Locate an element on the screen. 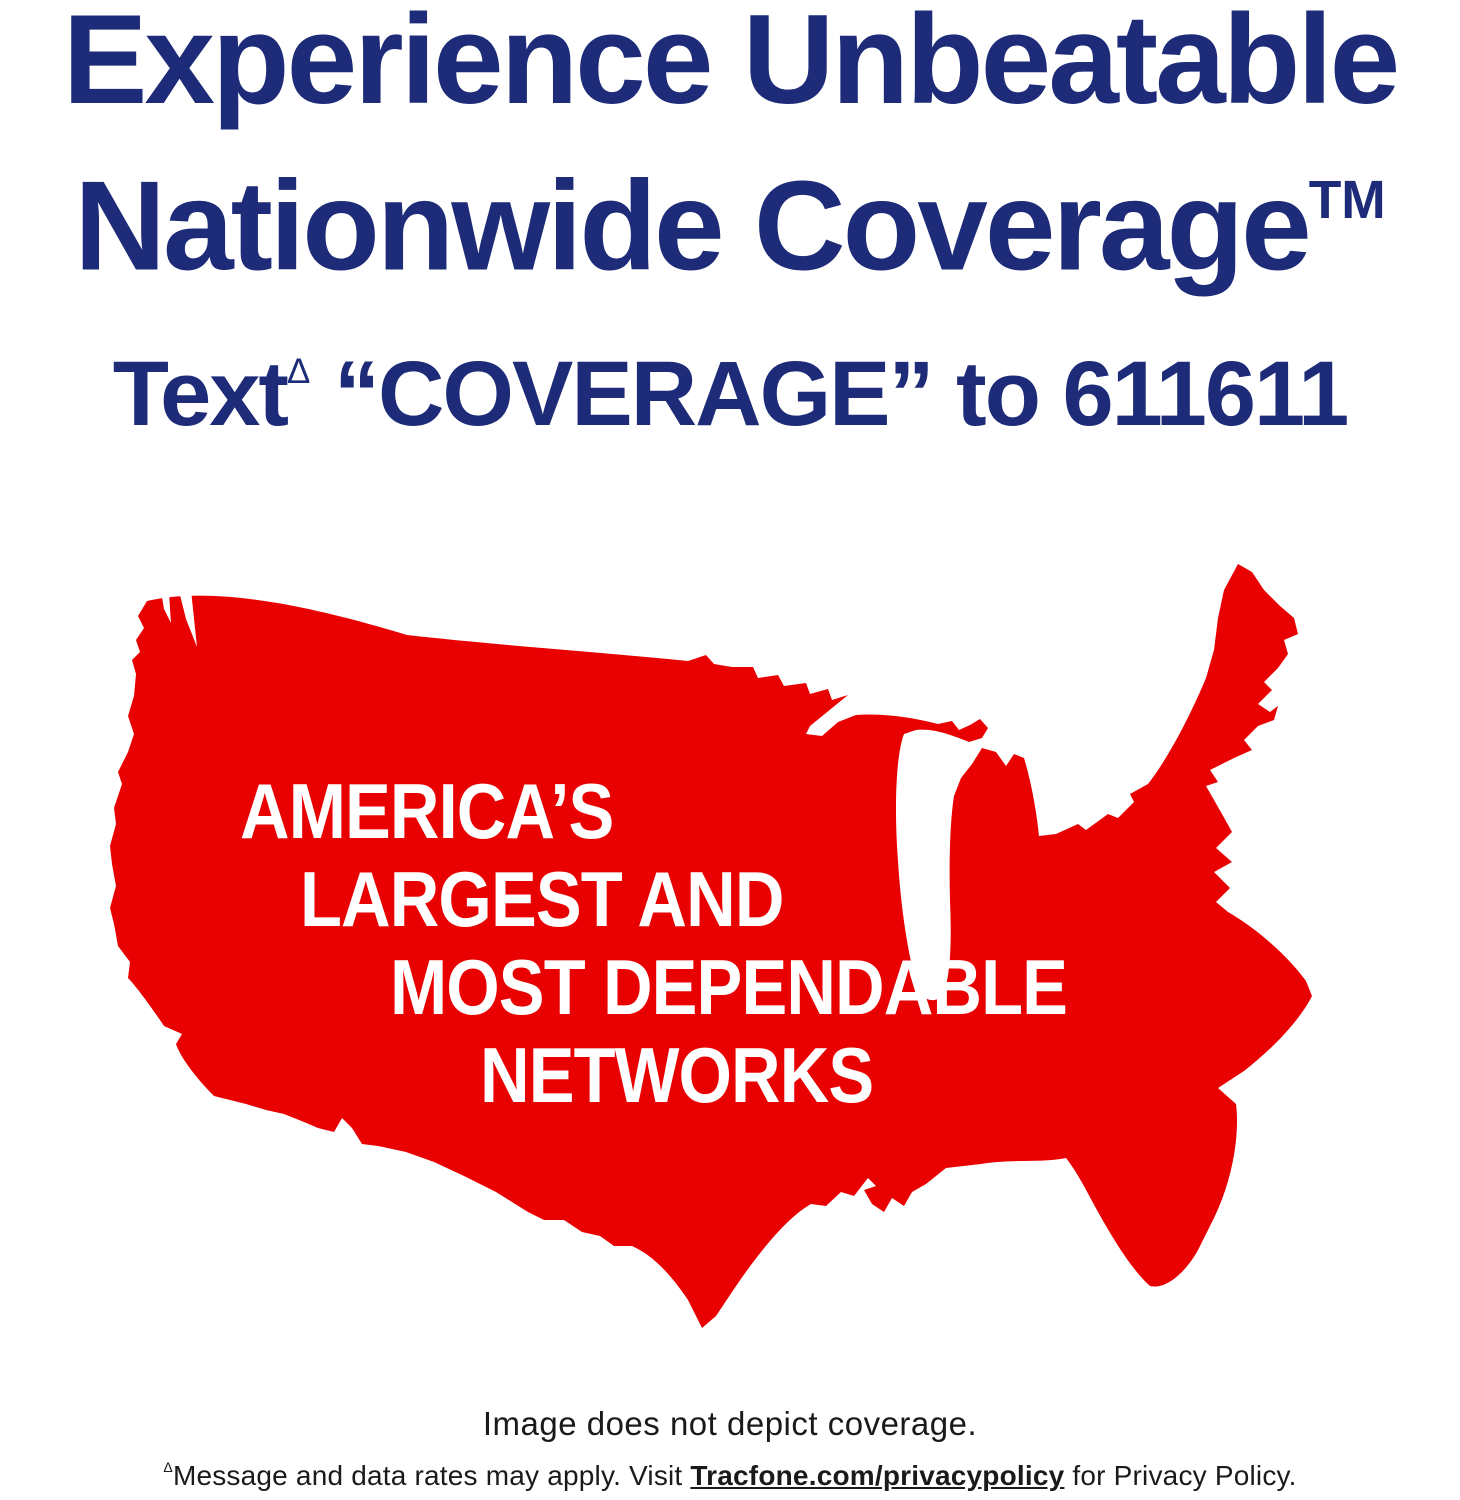 This screenshot has width=1460, height=1500. cta-prefix: Text is located at coordinates (200, 394).